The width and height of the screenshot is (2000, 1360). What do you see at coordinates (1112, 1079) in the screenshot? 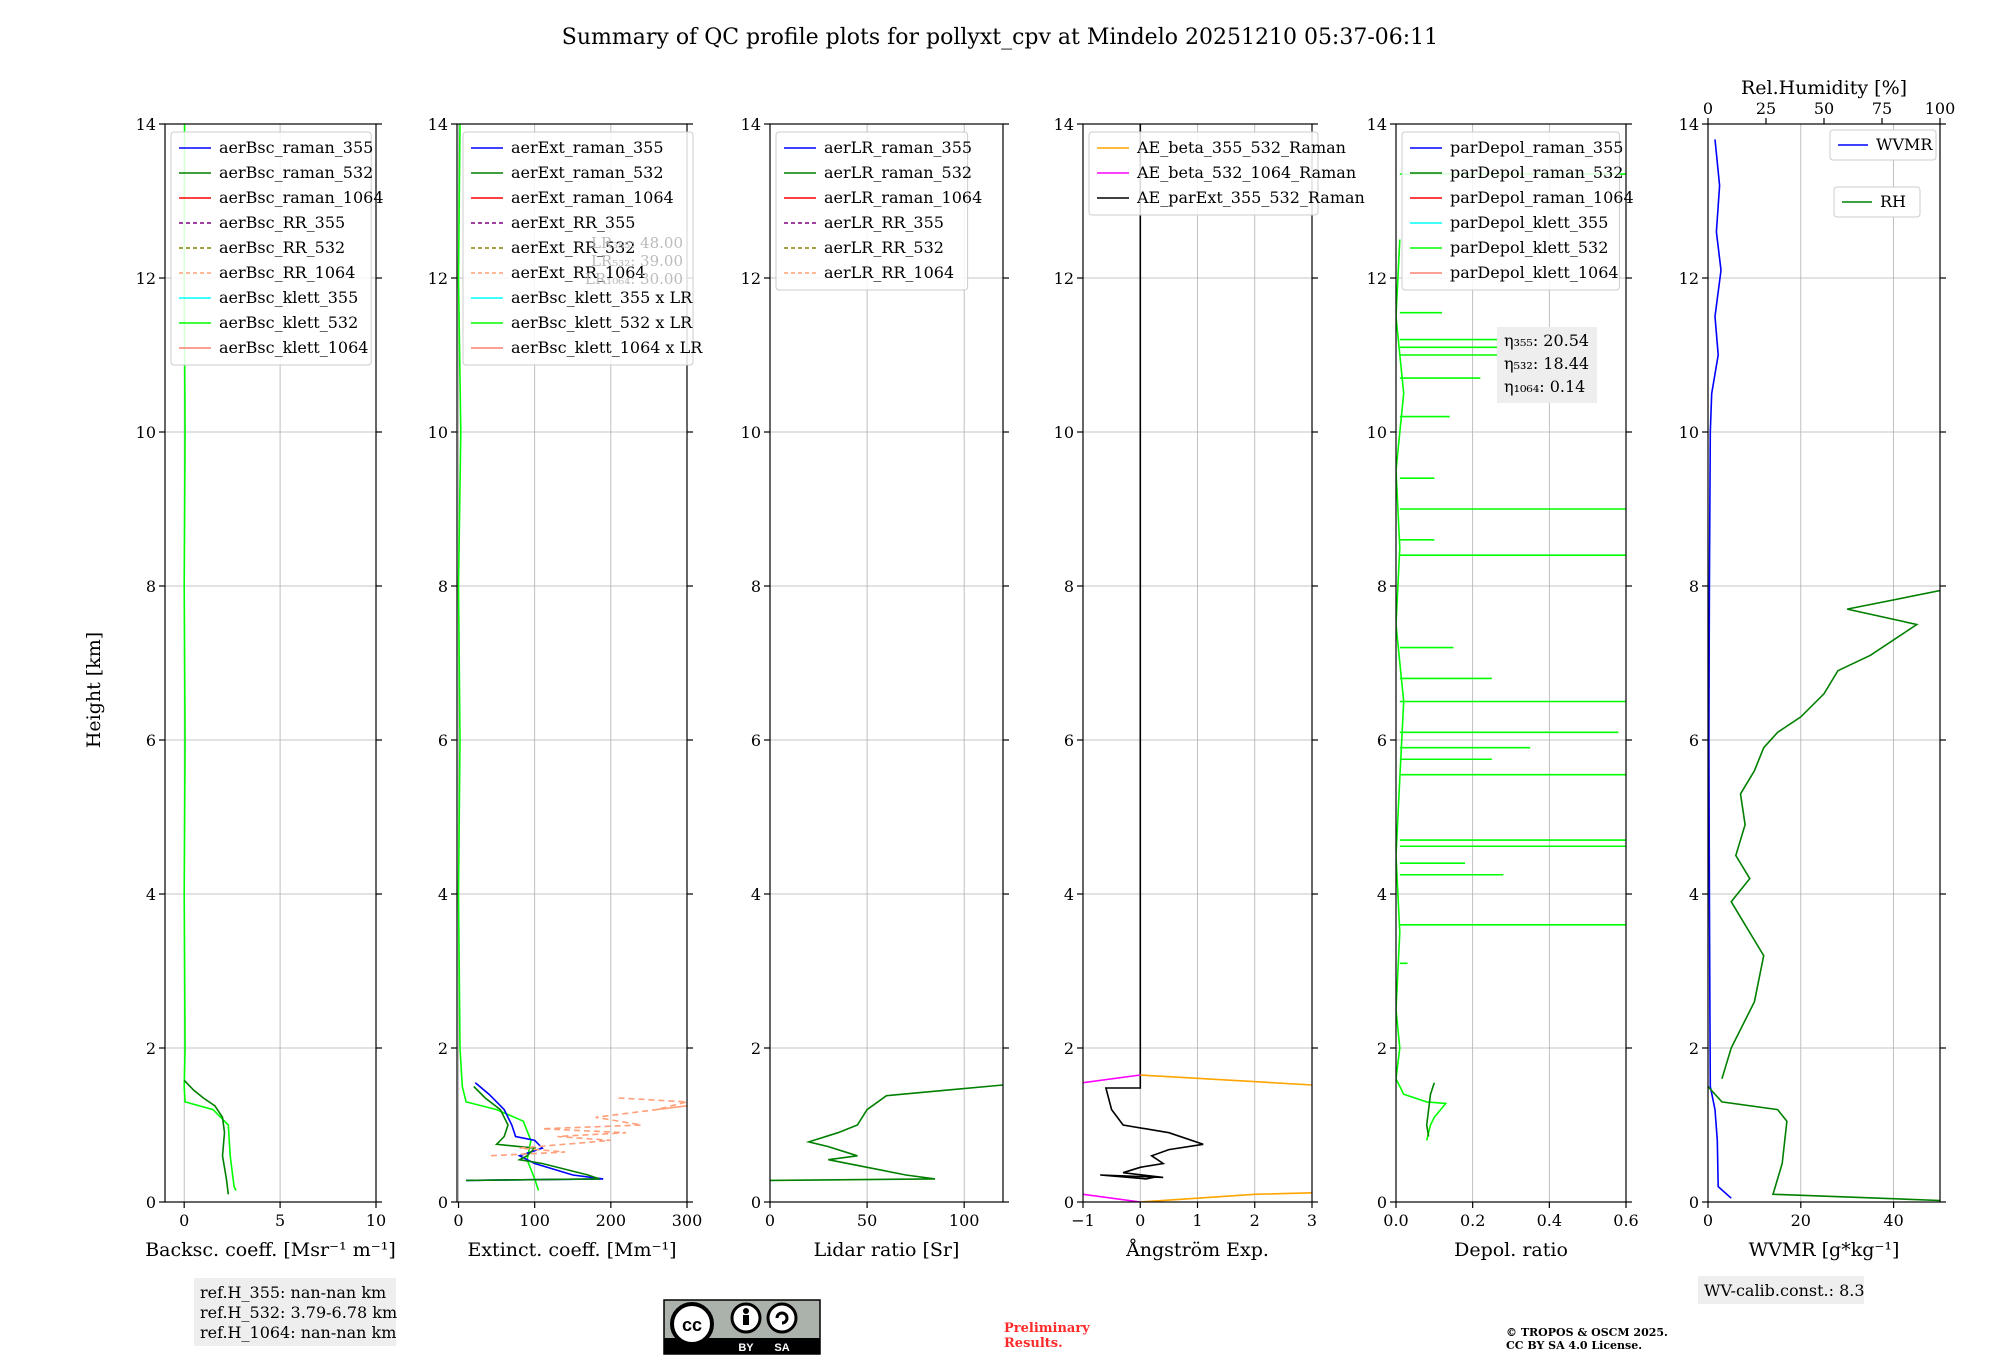
I see `series-AE_beta_532_1064_Raman` at bounding box center [1112, 1079].